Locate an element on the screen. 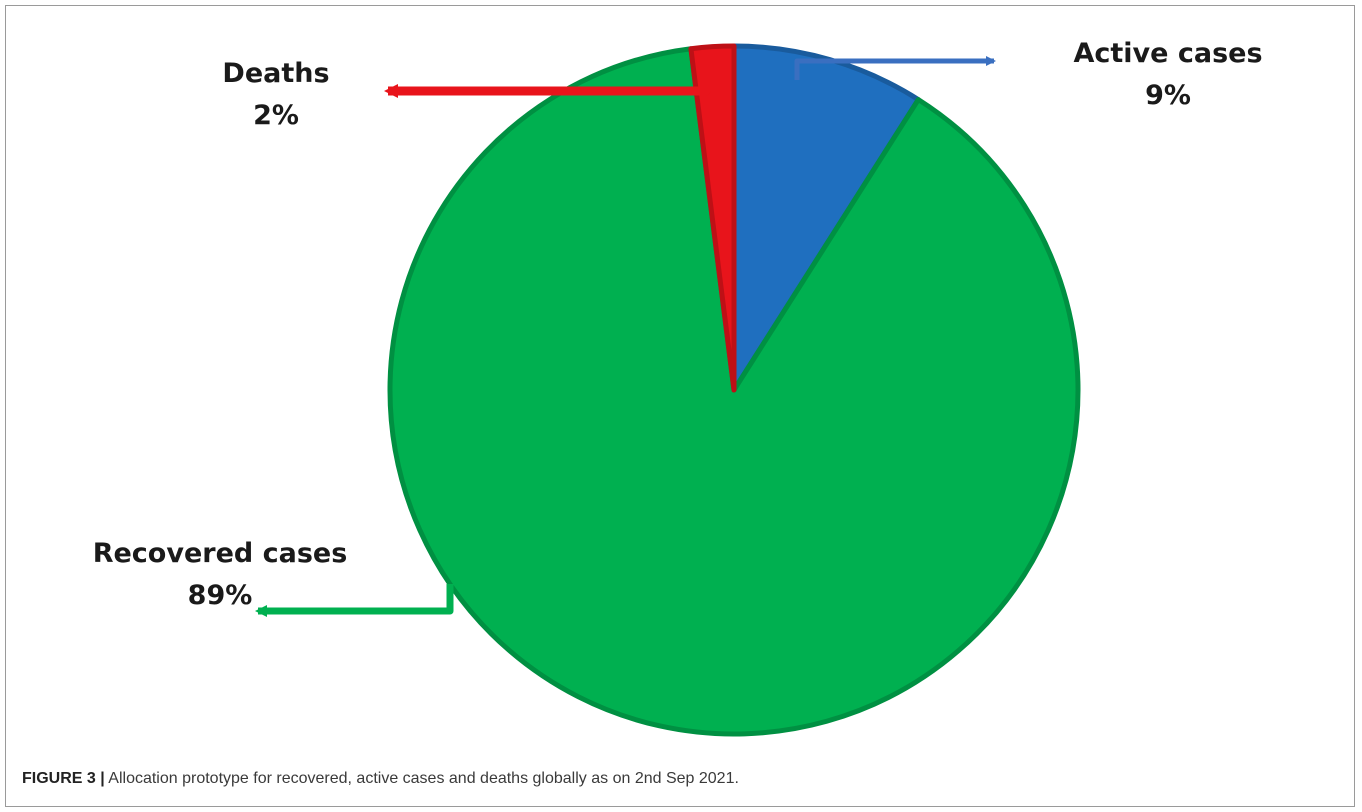  leader-line-recovered-cases is located at coordinates (354, 600).